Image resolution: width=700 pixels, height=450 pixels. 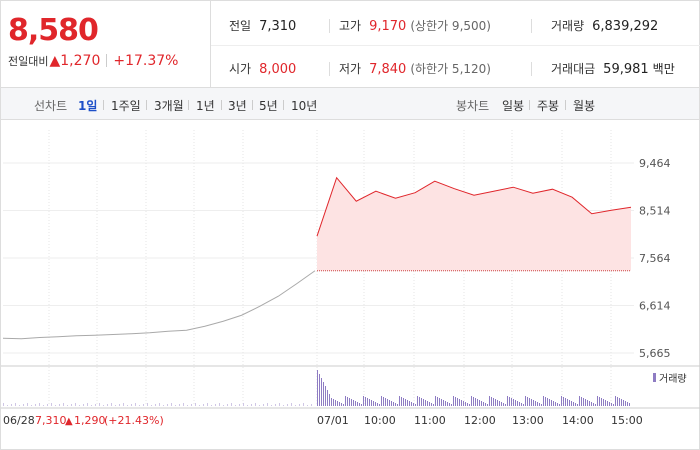 I want to click on tab-weekly: 주봉, so click(x=548, y=106).